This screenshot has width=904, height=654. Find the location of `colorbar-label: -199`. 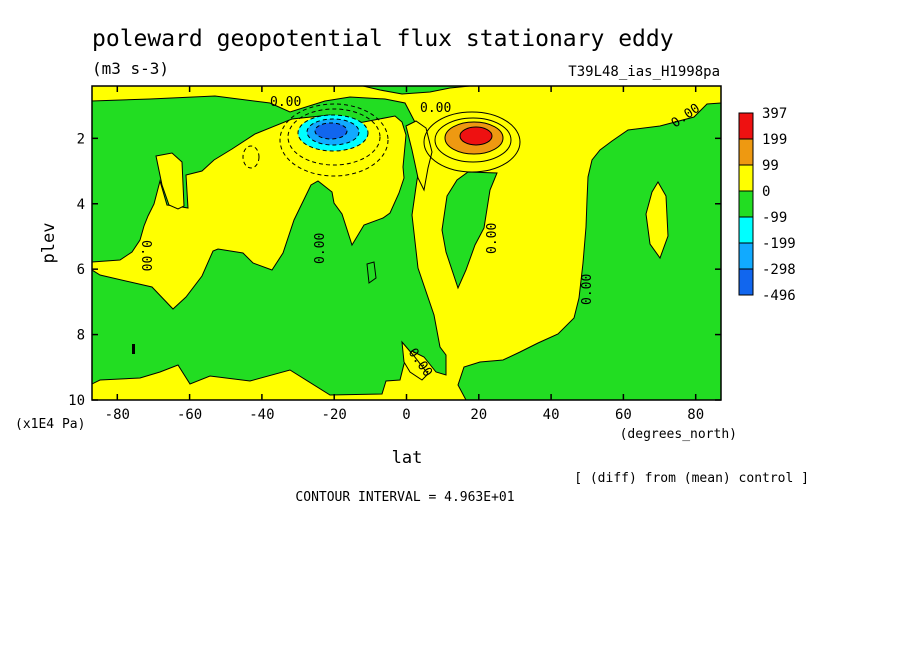

colorbar-label: -199 is located at coordinates (779, 244).